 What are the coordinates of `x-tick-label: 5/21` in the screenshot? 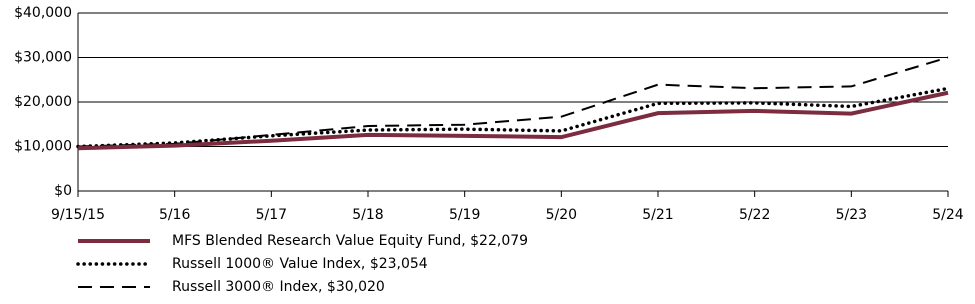 It's located at (657, 215).